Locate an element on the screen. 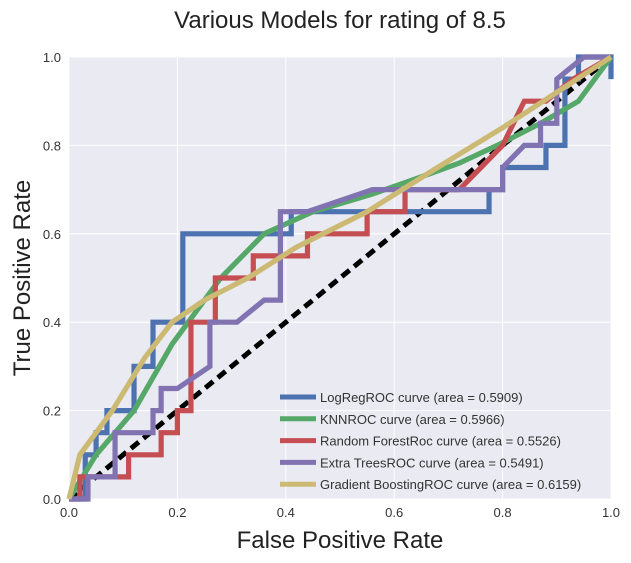 This screenshot has width=631, height=563. x-tick-label-1: 0.2 is located at coordinates (177, 512).